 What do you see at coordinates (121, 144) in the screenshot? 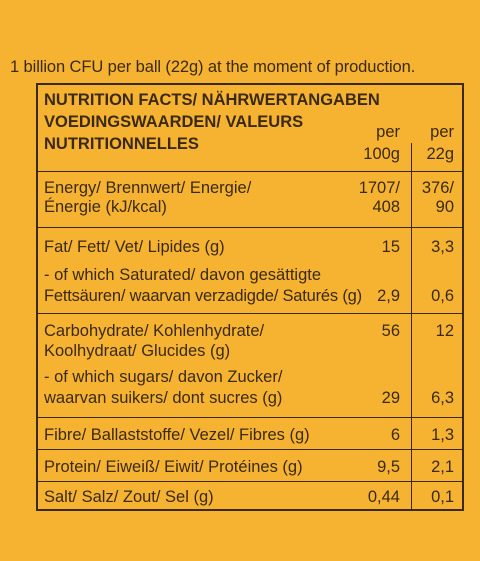
I see `header-title-line3: NUTRITIONNELLES` at bounding box center [121, 144].